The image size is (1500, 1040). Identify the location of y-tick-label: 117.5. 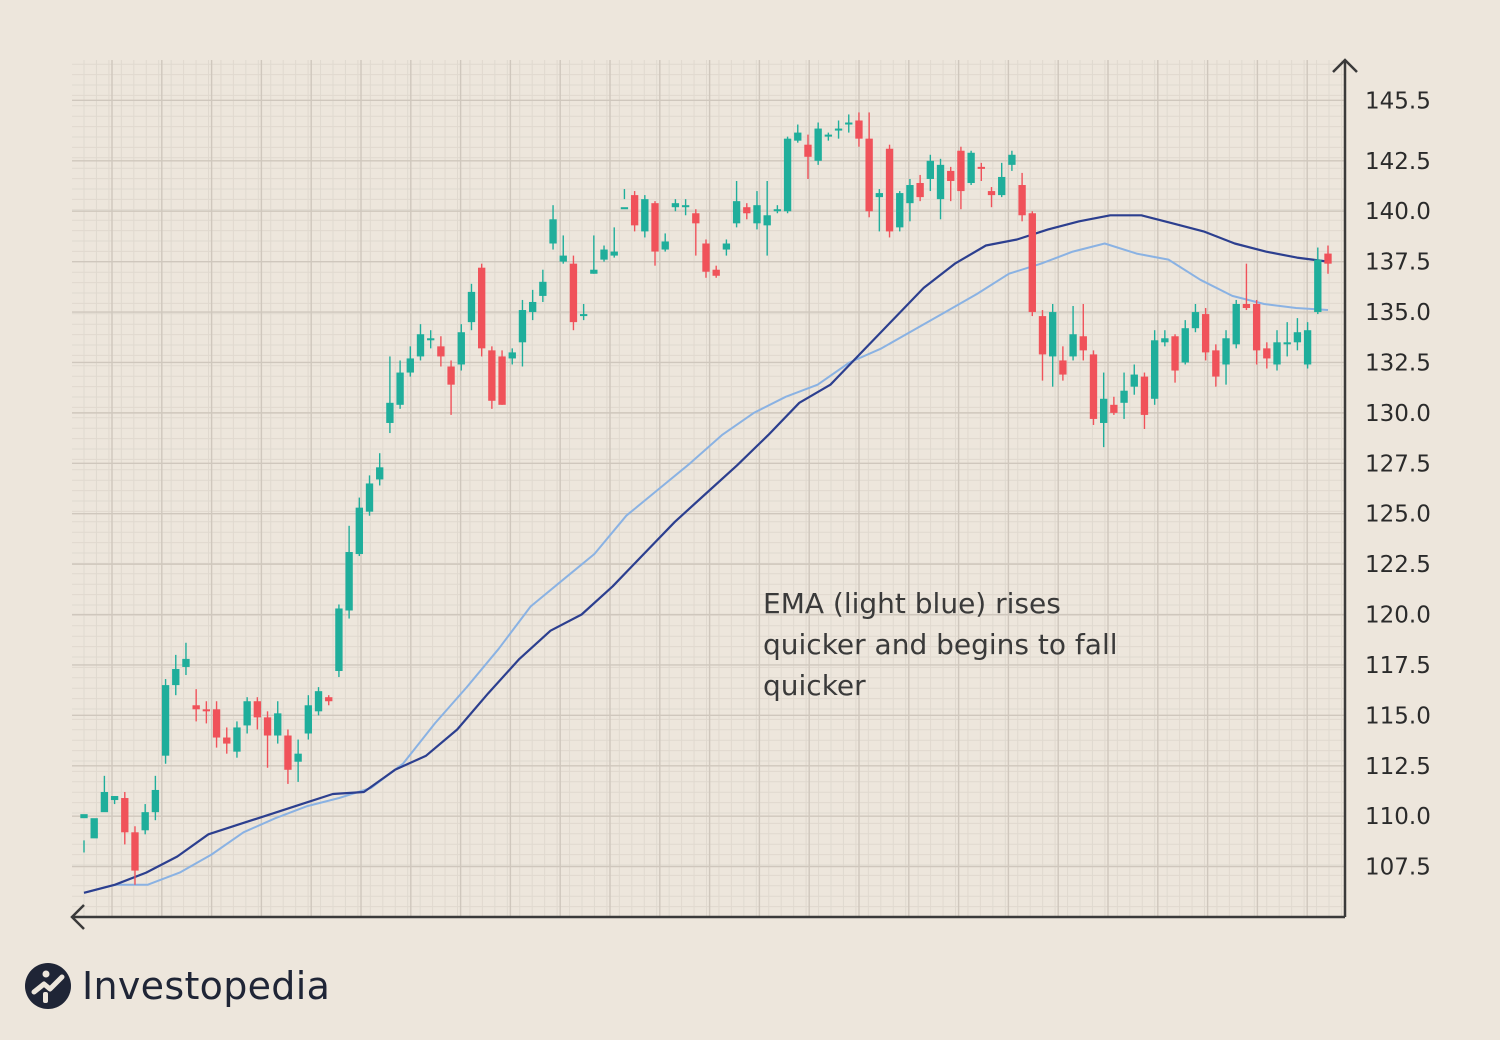
(1398, 666).